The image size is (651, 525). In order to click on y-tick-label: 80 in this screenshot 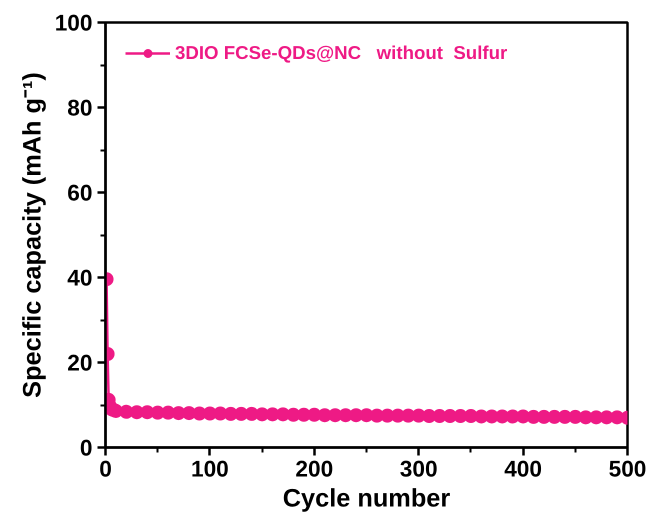, I will do `click(79, 107)`.